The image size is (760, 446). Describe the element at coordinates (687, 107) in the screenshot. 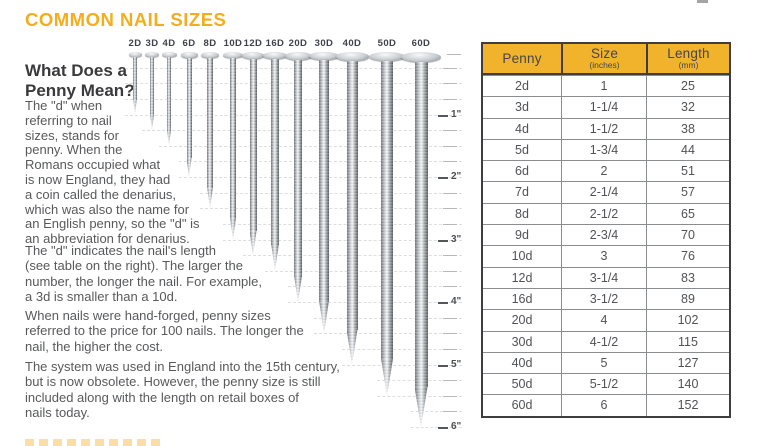

I see `table-cell: 32` at that location.